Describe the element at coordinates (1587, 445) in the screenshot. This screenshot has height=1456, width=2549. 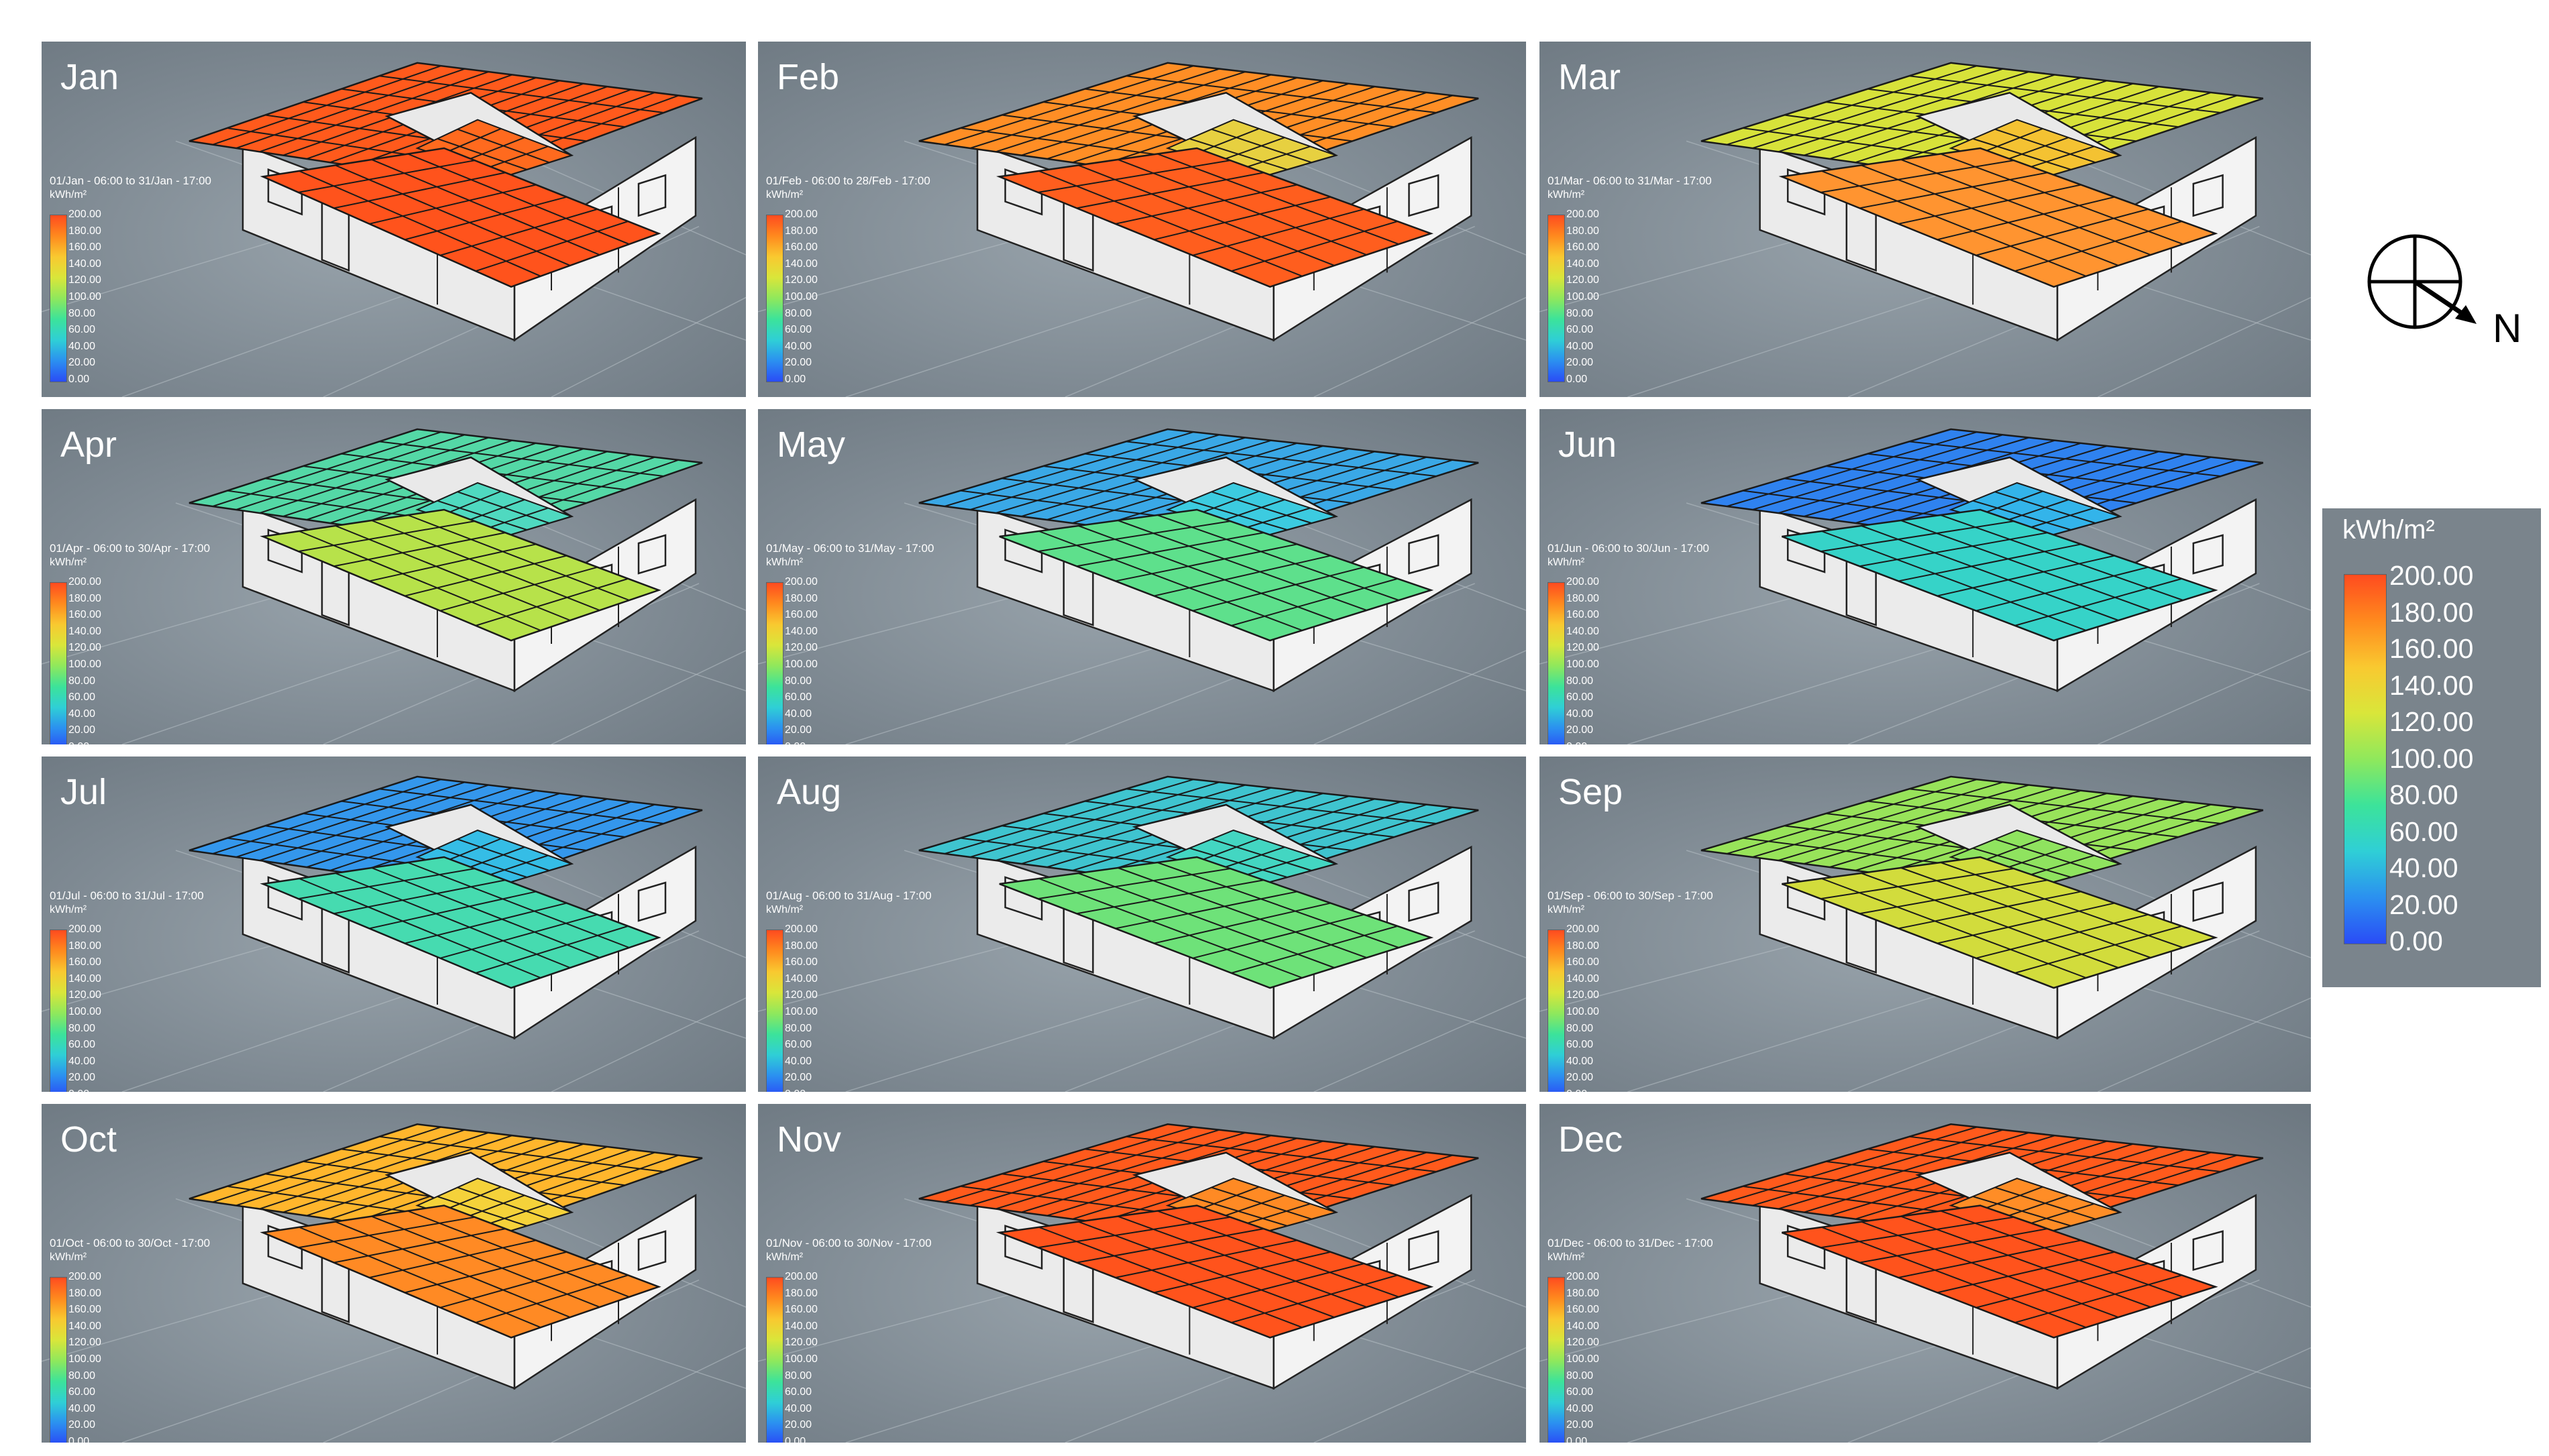
I see `month-label: Jun` at that location.